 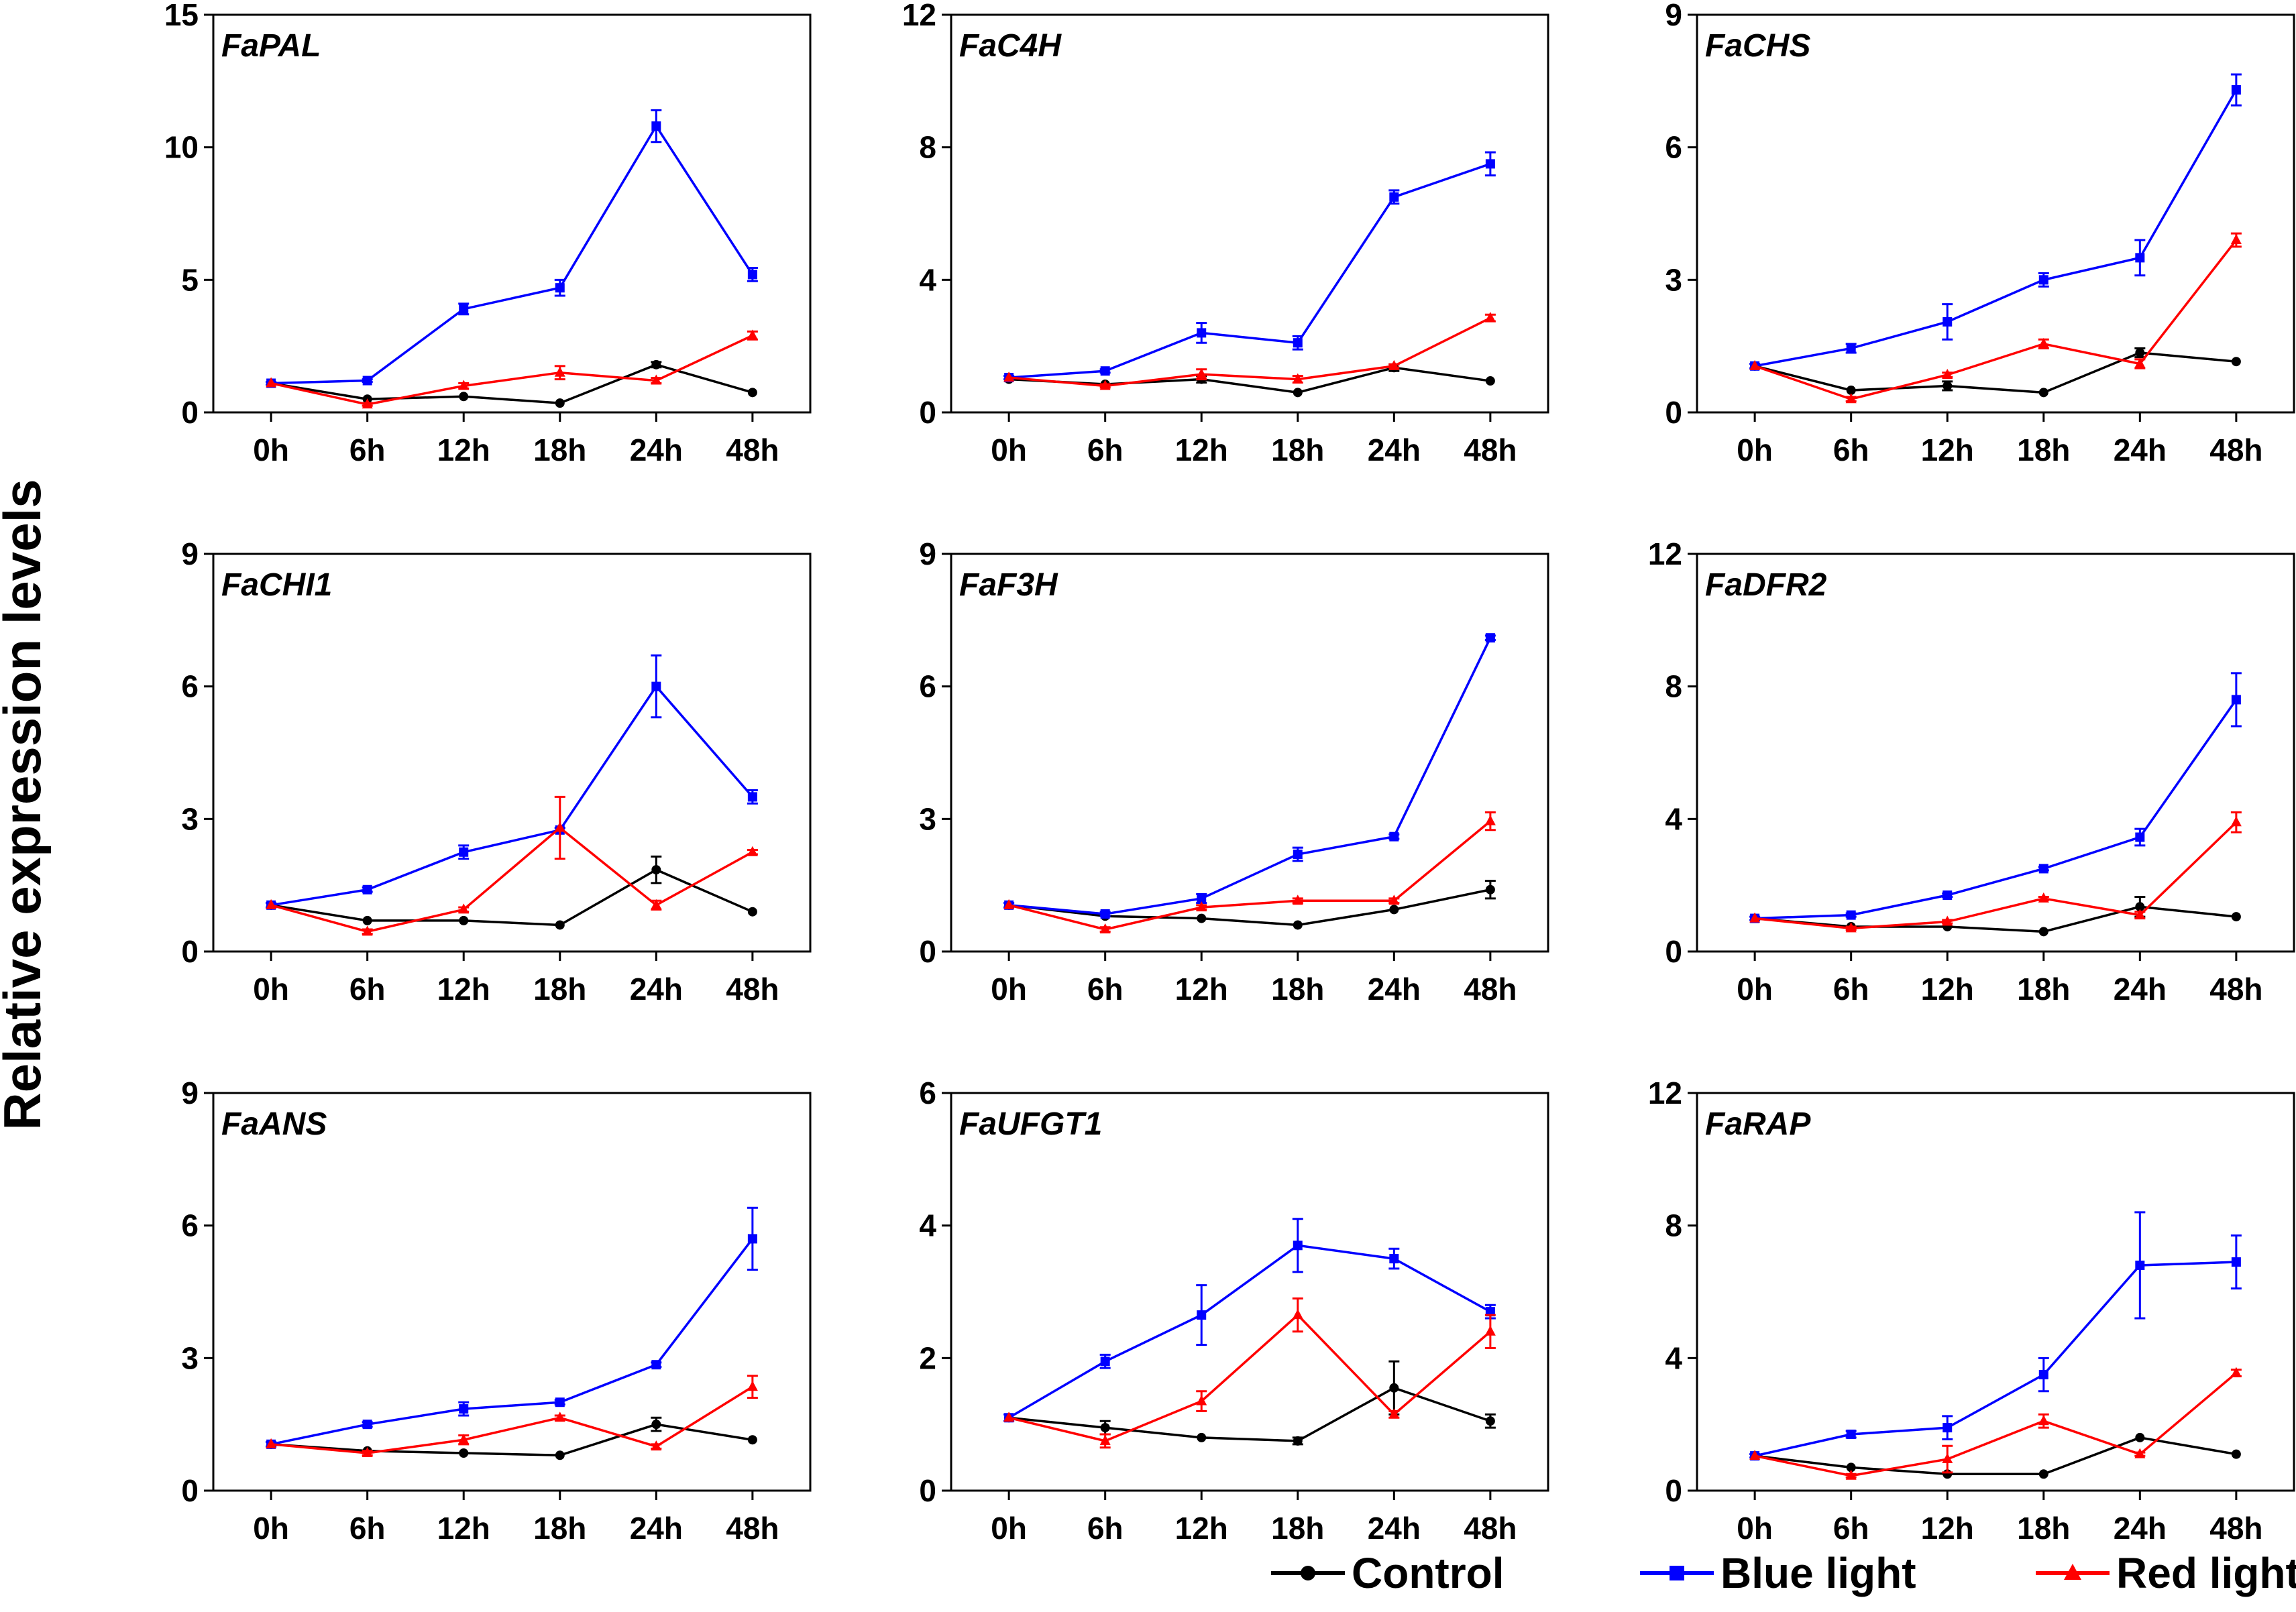 I want to click on y-tick-label: 10, so click(x=182, y=147).